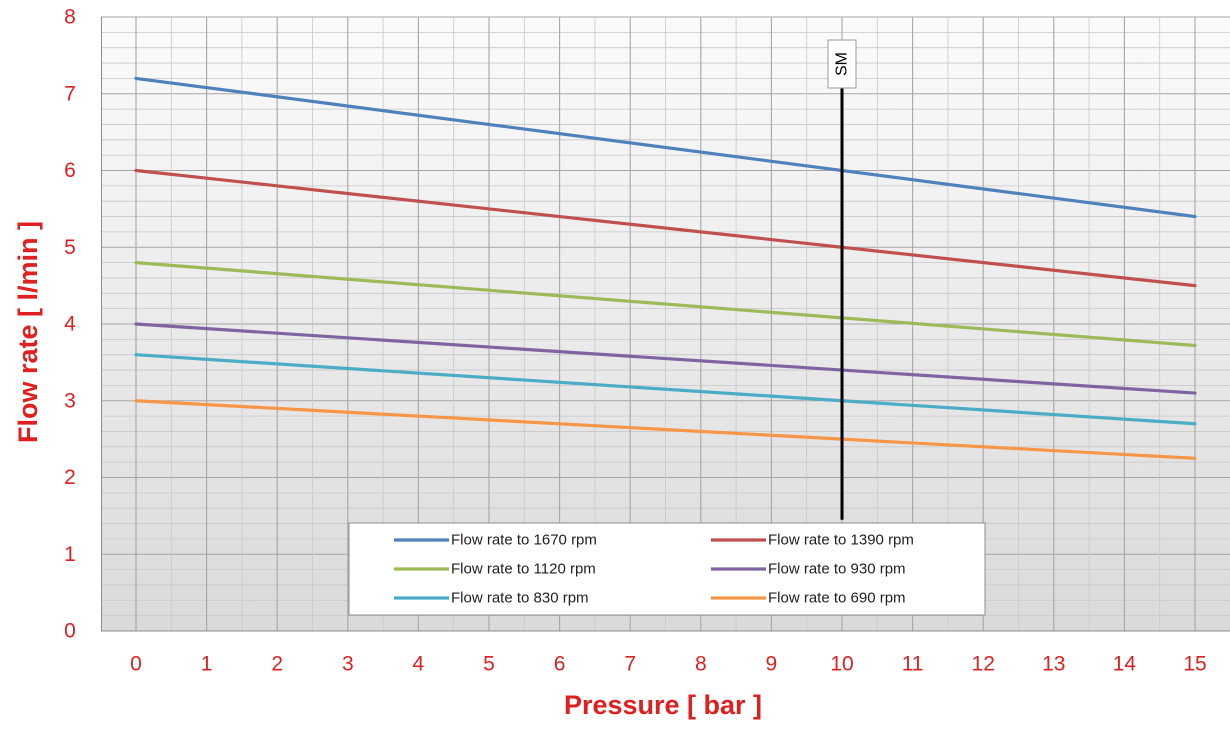 This screenshot has width=1230, height=731. Describe the element at coordinates (983, 664) in the screenshot. I see `x-tick-label: 12` at that location.